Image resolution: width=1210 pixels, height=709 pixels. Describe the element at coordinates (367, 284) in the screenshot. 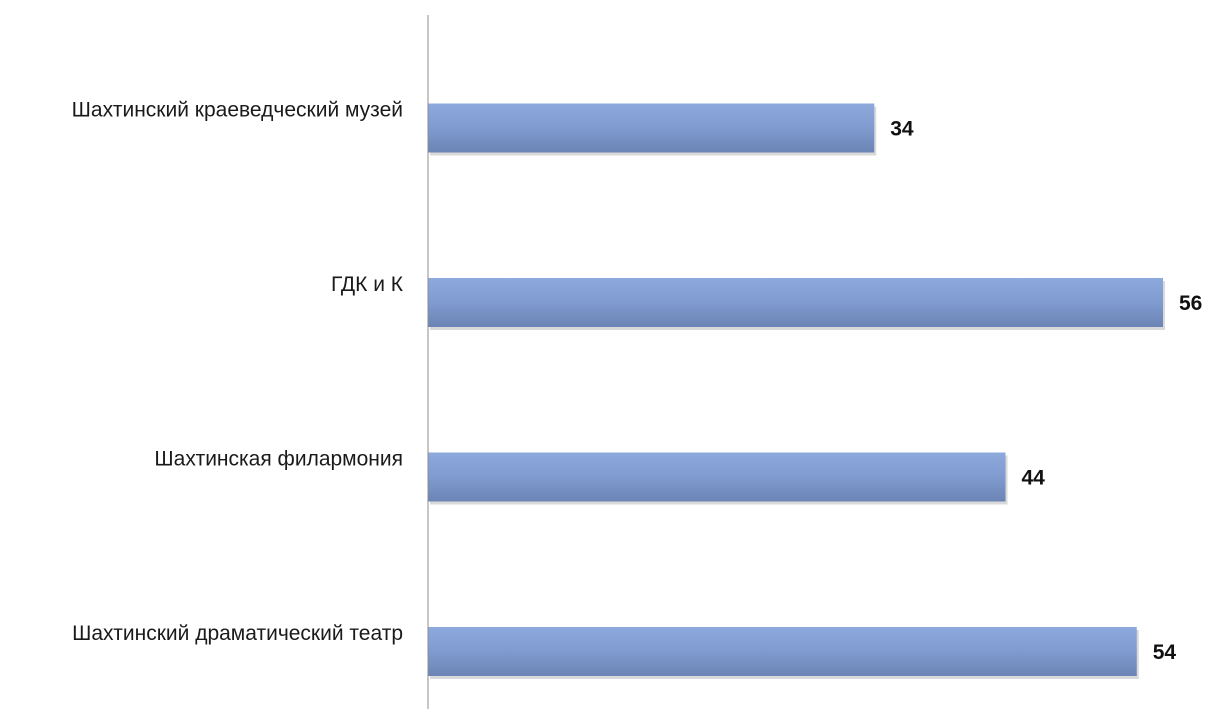

I see `category-label: ГДК и К` at that location.